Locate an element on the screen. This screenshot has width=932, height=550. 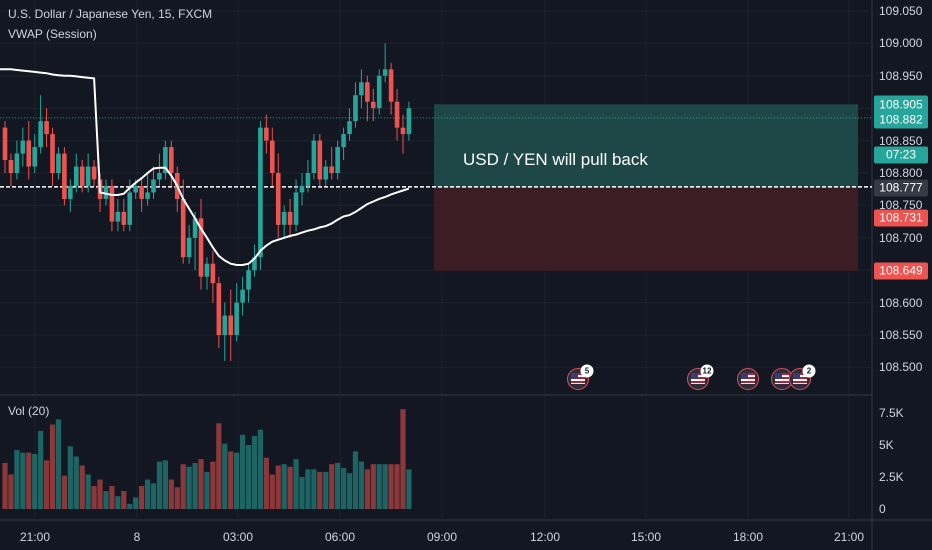
volume-label: Vol (20) is located at coordinates (29, 411).